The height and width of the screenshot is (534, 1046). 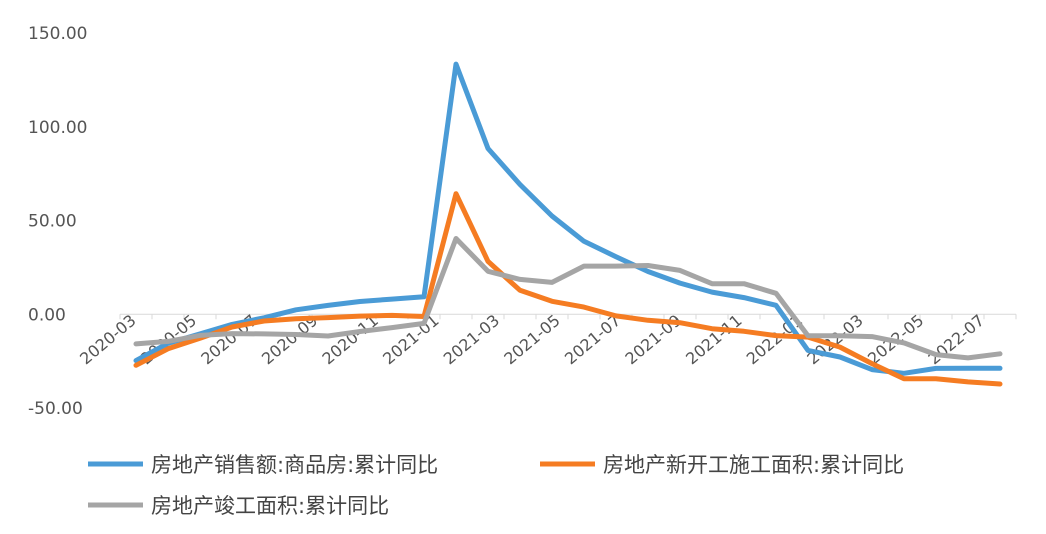 What do you see at coordinates (47, 315) in the screenshot?
I see `y-tick-label: 0.00` at bounding box center [47, 315].